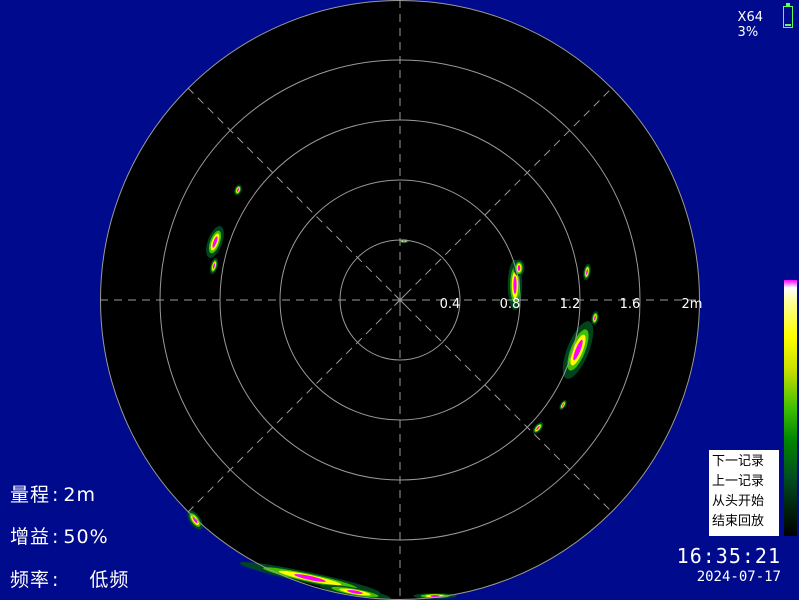  What do you see at coordinates (80, 495) in the screenshot?
I see `range-value: 2m` at bounding box center [80, 495].